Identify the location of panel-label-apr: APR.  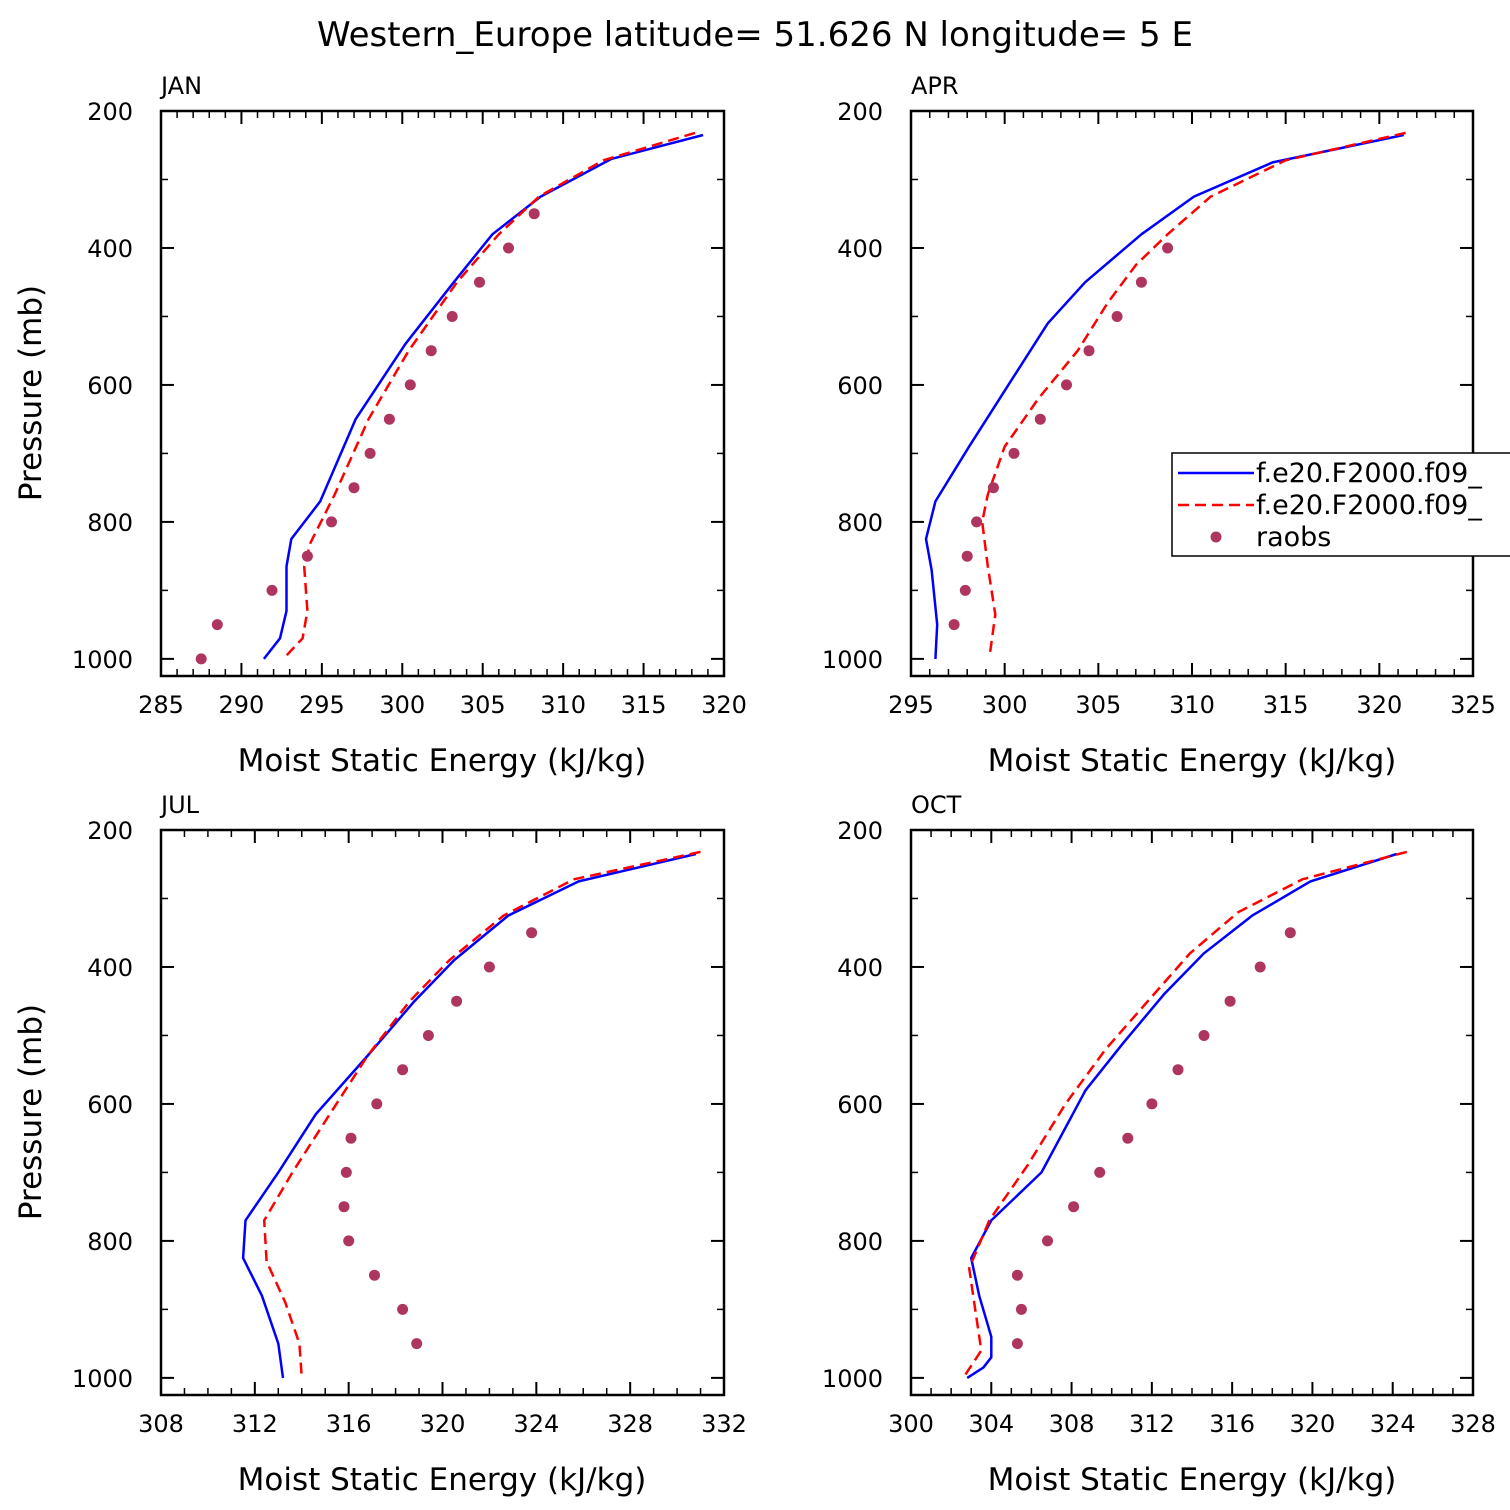
(935, 86).